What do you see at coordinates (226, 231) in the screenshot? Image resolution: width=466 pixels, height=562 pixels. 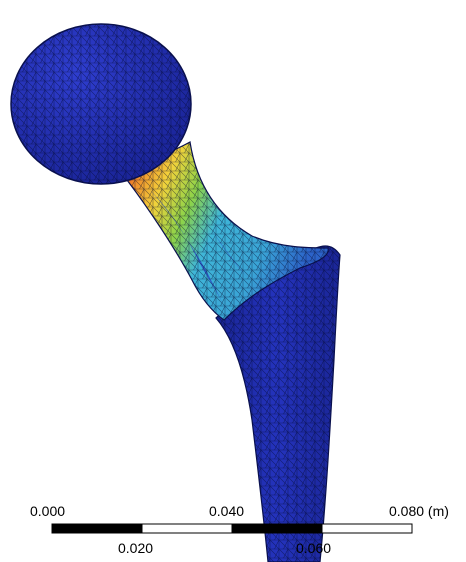 I see `femur-neck` at bounding box center [226, 231].